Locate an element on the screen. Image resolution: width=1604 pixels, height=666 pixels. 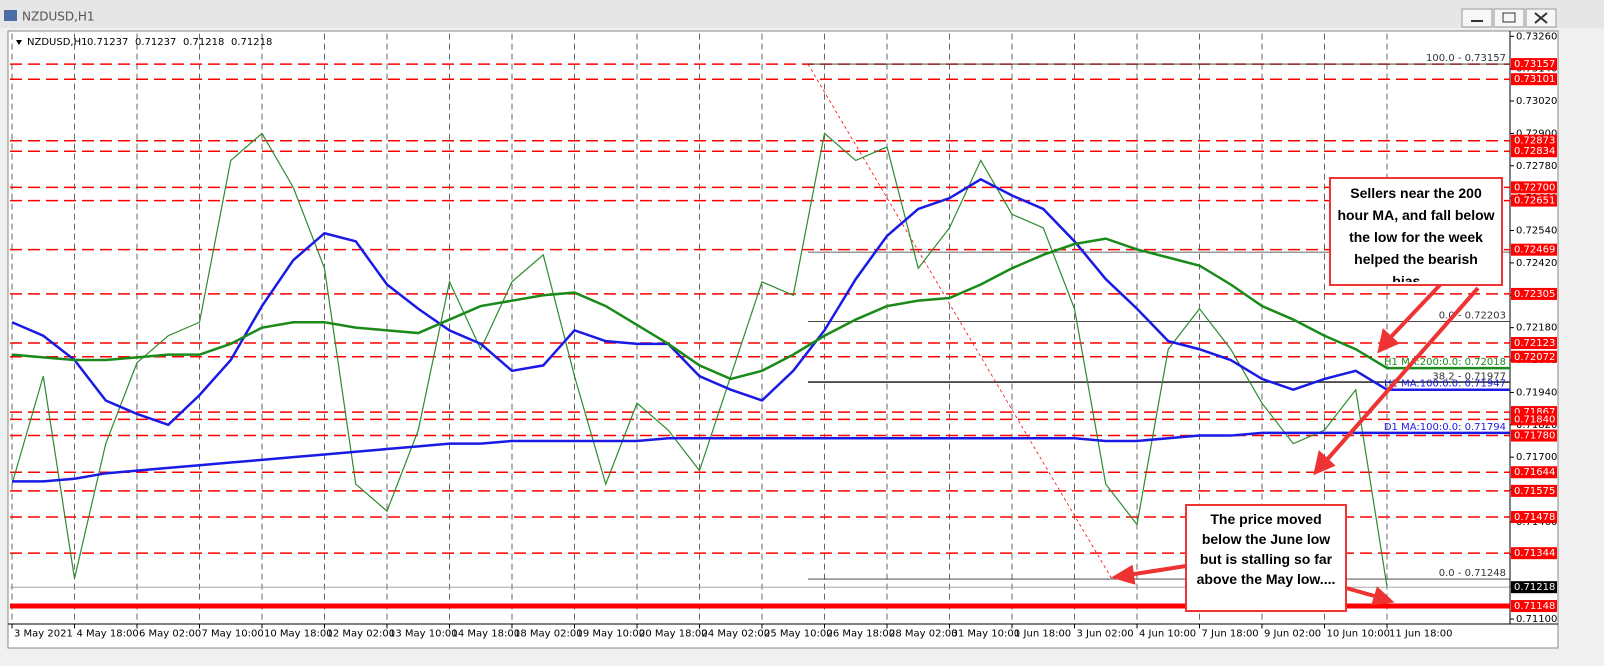
x-tick-label: 19 May 10:00 is located at coordinates (611, 633).